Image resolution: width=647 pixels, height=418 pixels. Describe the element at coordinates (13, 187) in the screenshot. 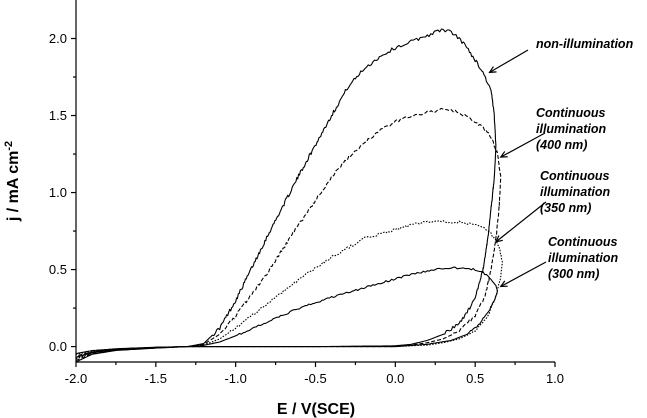

I see `y-axis-title-main: j / mA cm` at that location.